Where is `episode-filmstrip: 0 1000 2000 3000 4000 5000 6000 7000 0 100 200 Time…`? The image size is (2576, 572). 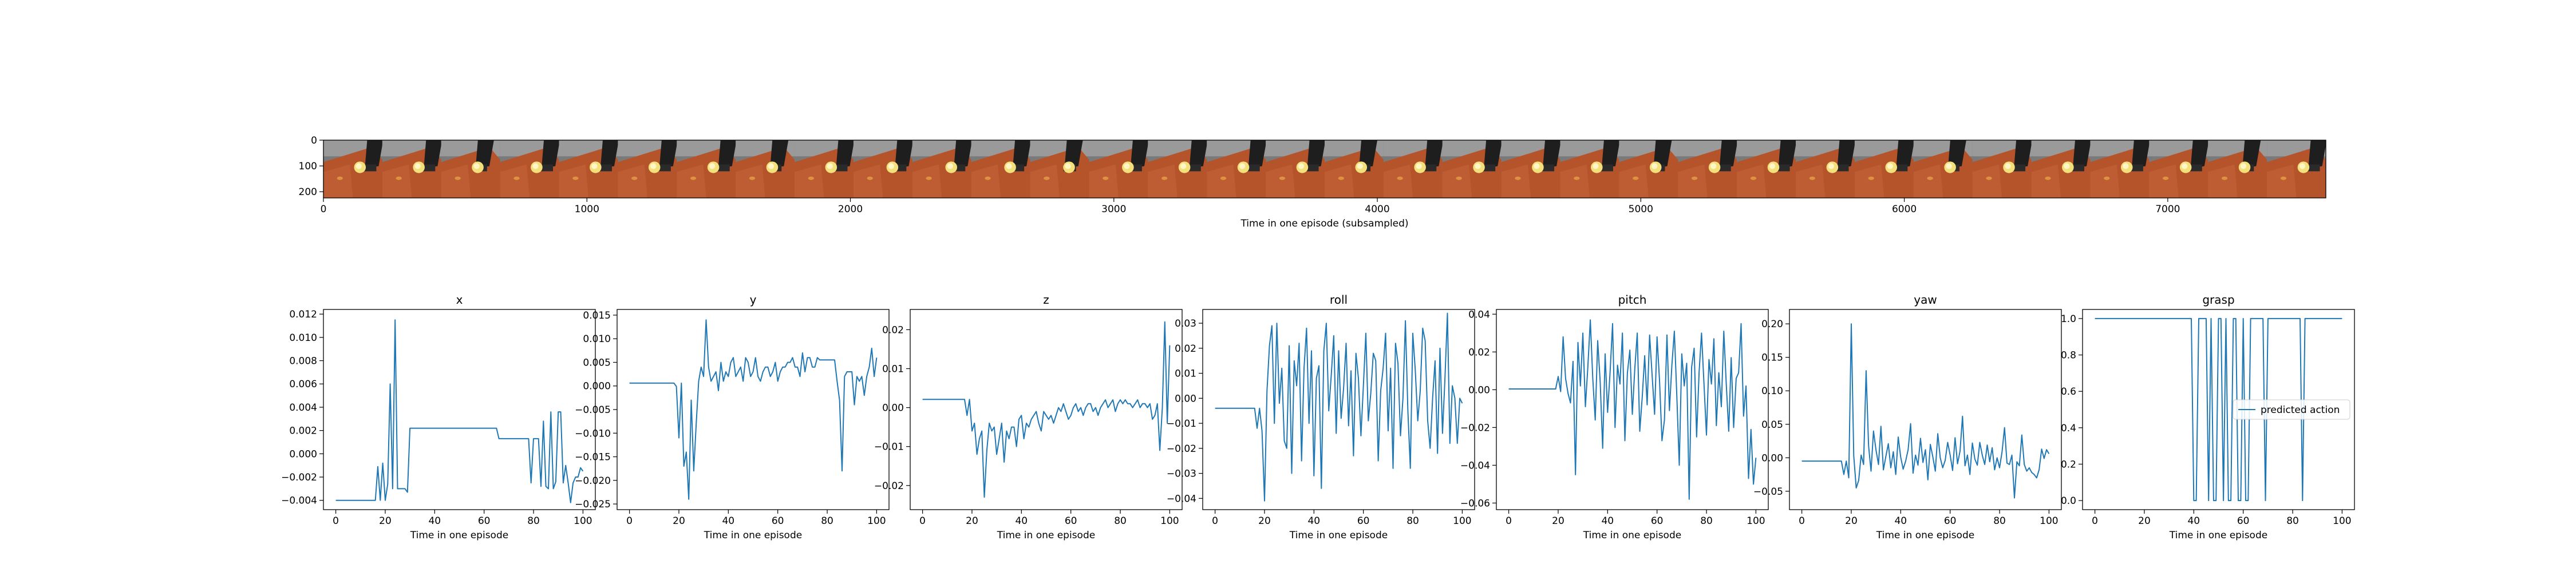
episode-filmstrip: 0 1000 2000 3000 4000 5000 6000 7000 0 100 200 Time… is located at coordinates (1312, 182).